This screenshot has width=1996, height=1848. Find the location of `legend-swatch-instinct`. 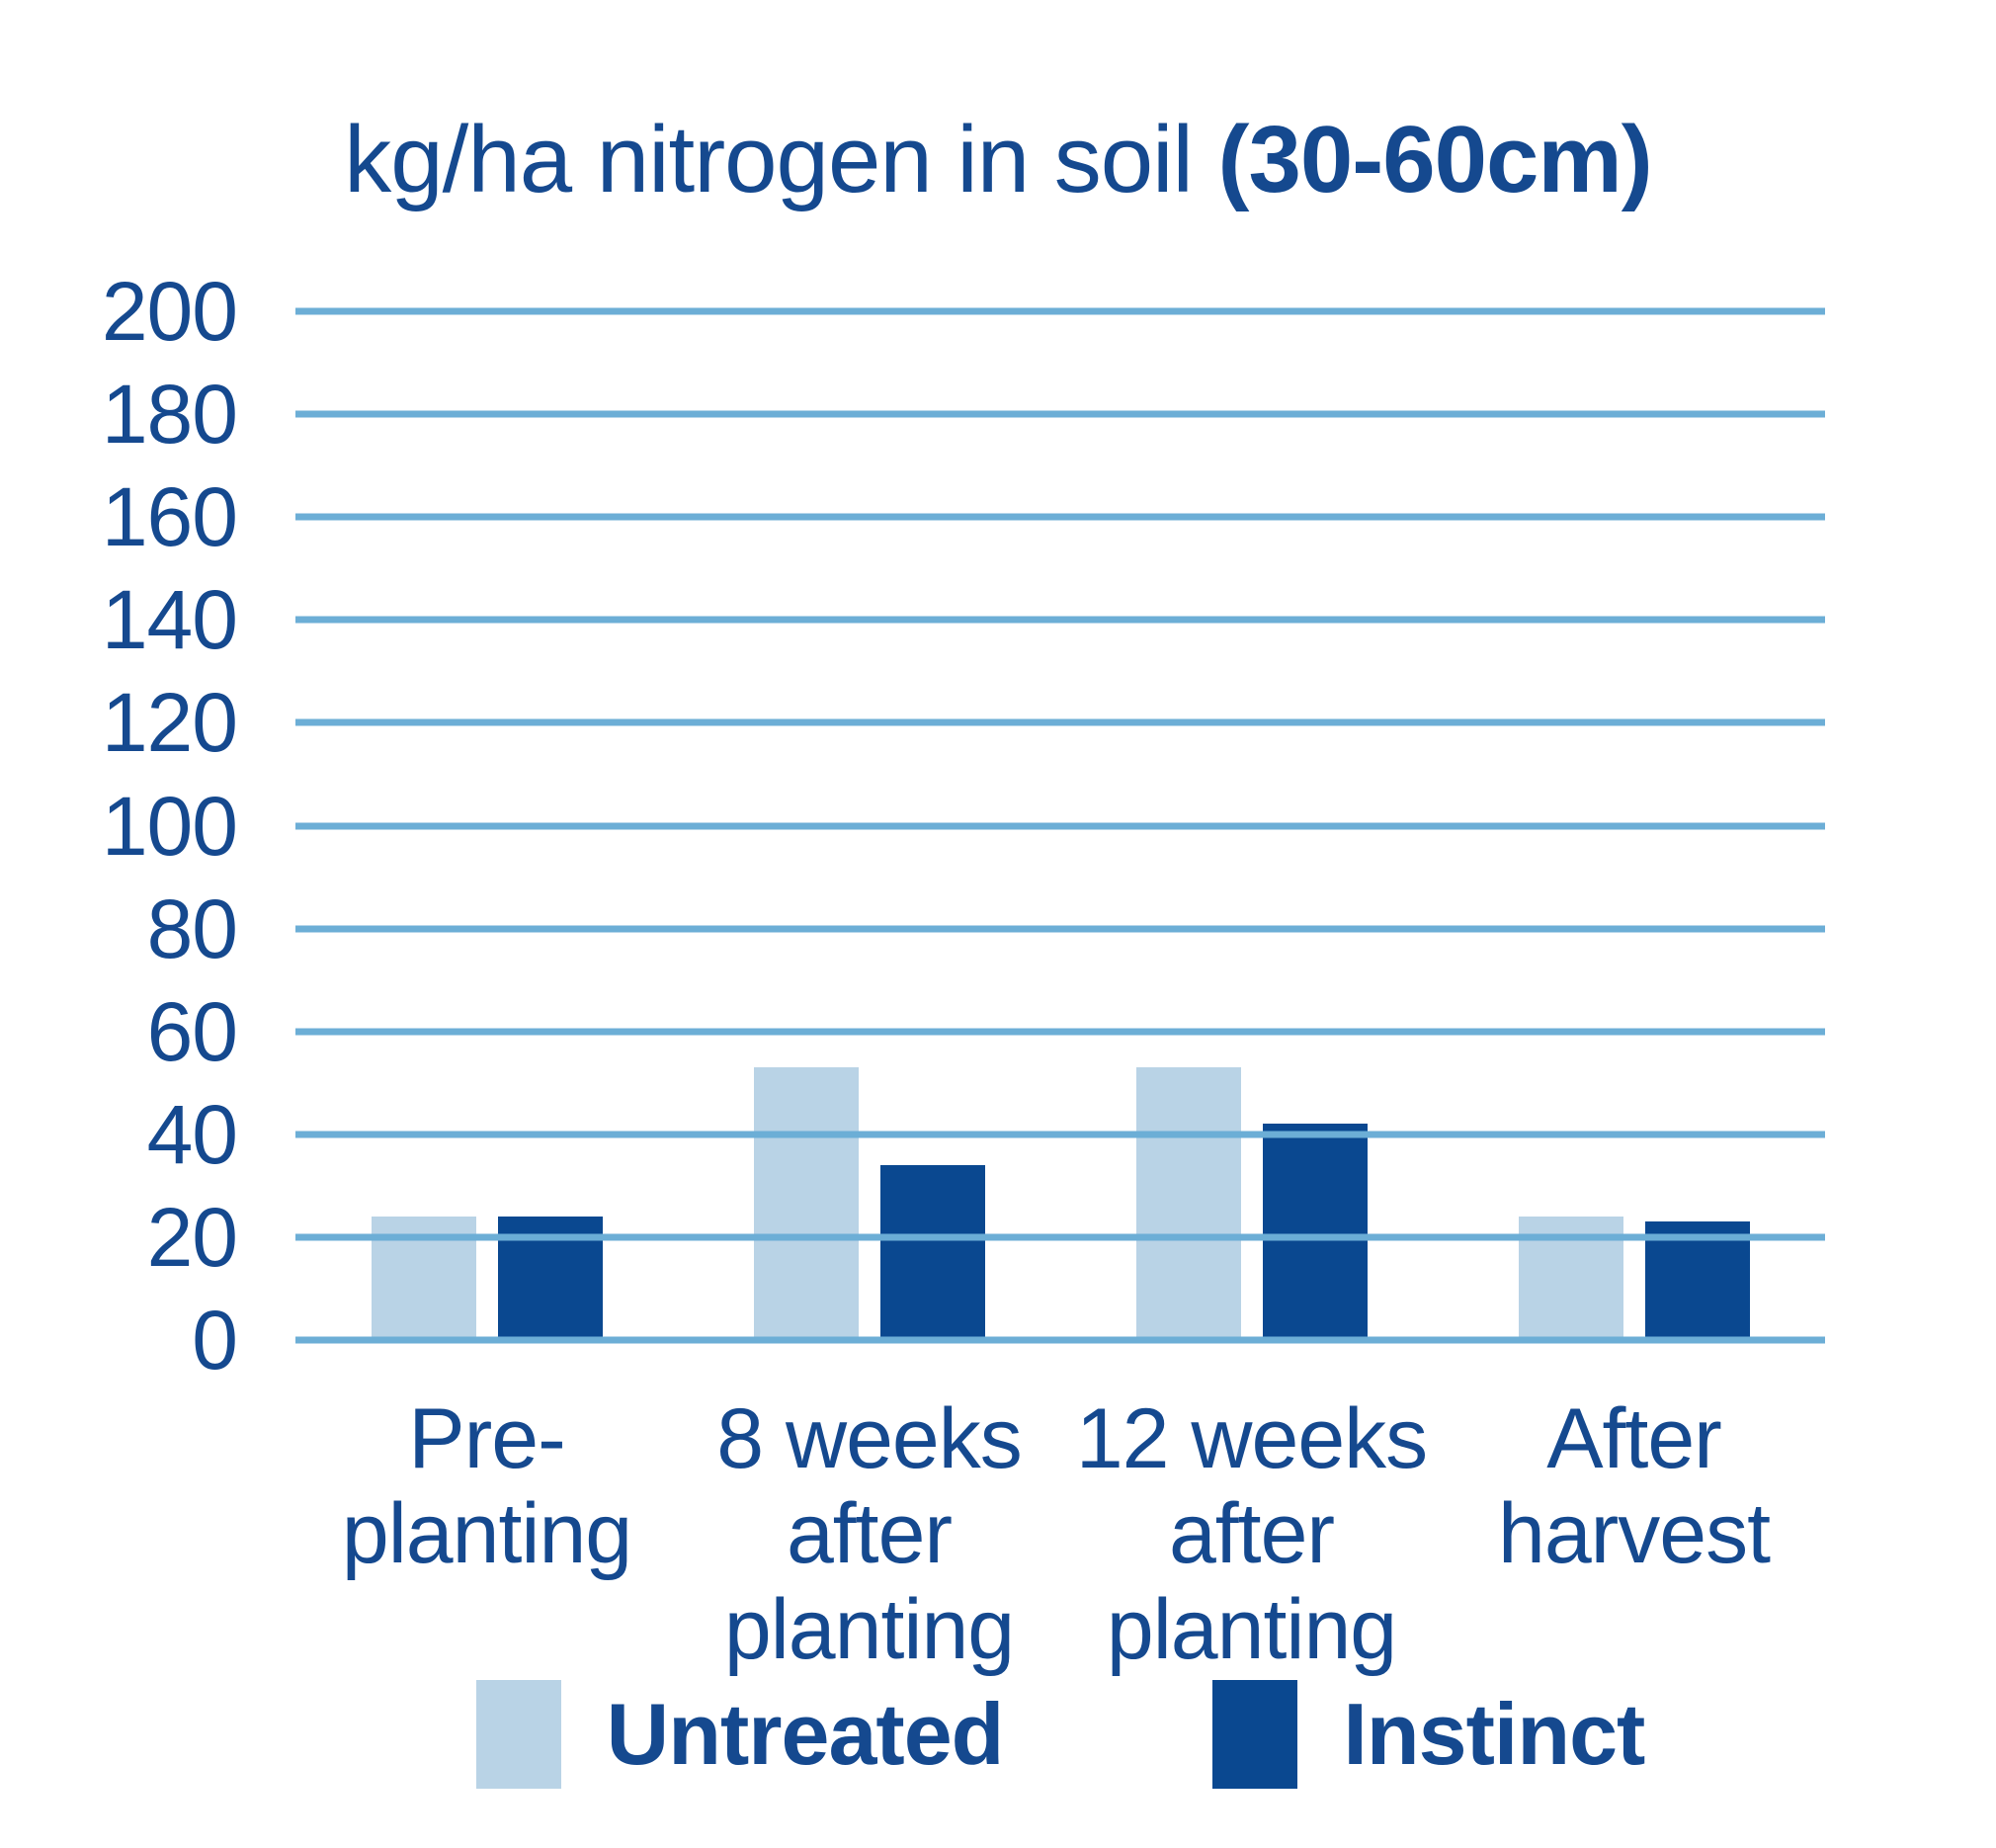

legend-swatch-instinct is located at coordinates (1255, 1734).